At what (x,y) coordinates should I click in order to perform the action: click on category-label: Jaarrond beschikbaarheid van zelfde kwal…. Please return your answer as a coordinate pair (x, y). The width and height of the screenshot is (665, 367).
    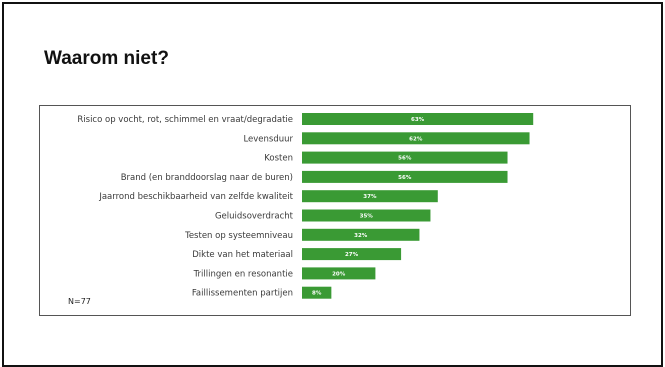
    Looking at the image, I should click on (195, 197).